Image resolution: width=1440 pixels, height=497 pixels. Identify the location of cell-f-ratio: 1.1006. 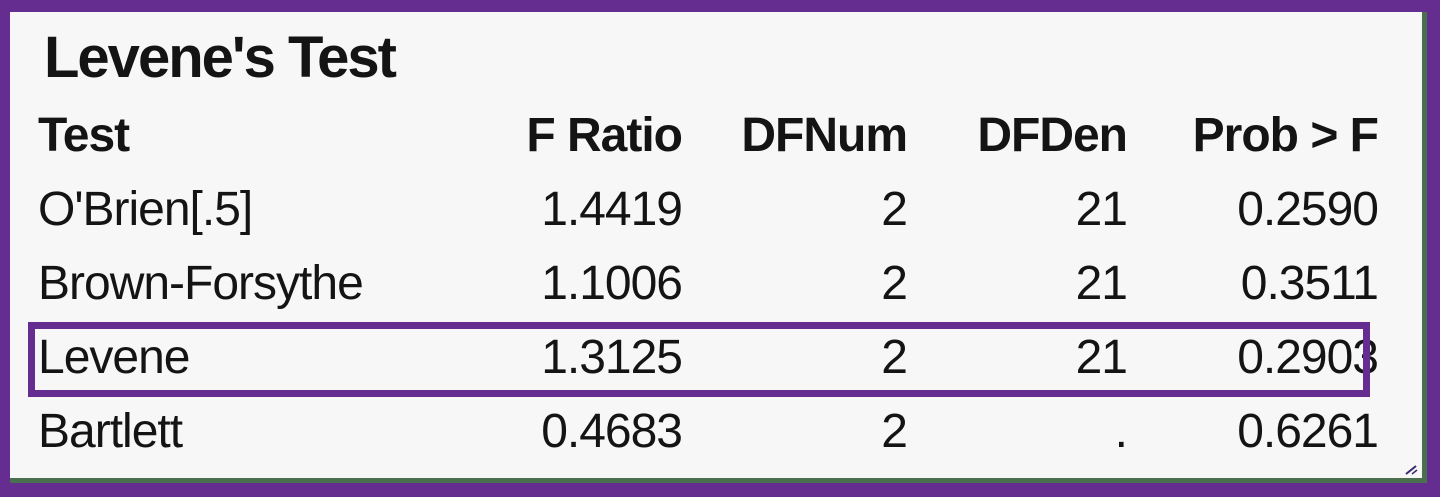
(612, 283).